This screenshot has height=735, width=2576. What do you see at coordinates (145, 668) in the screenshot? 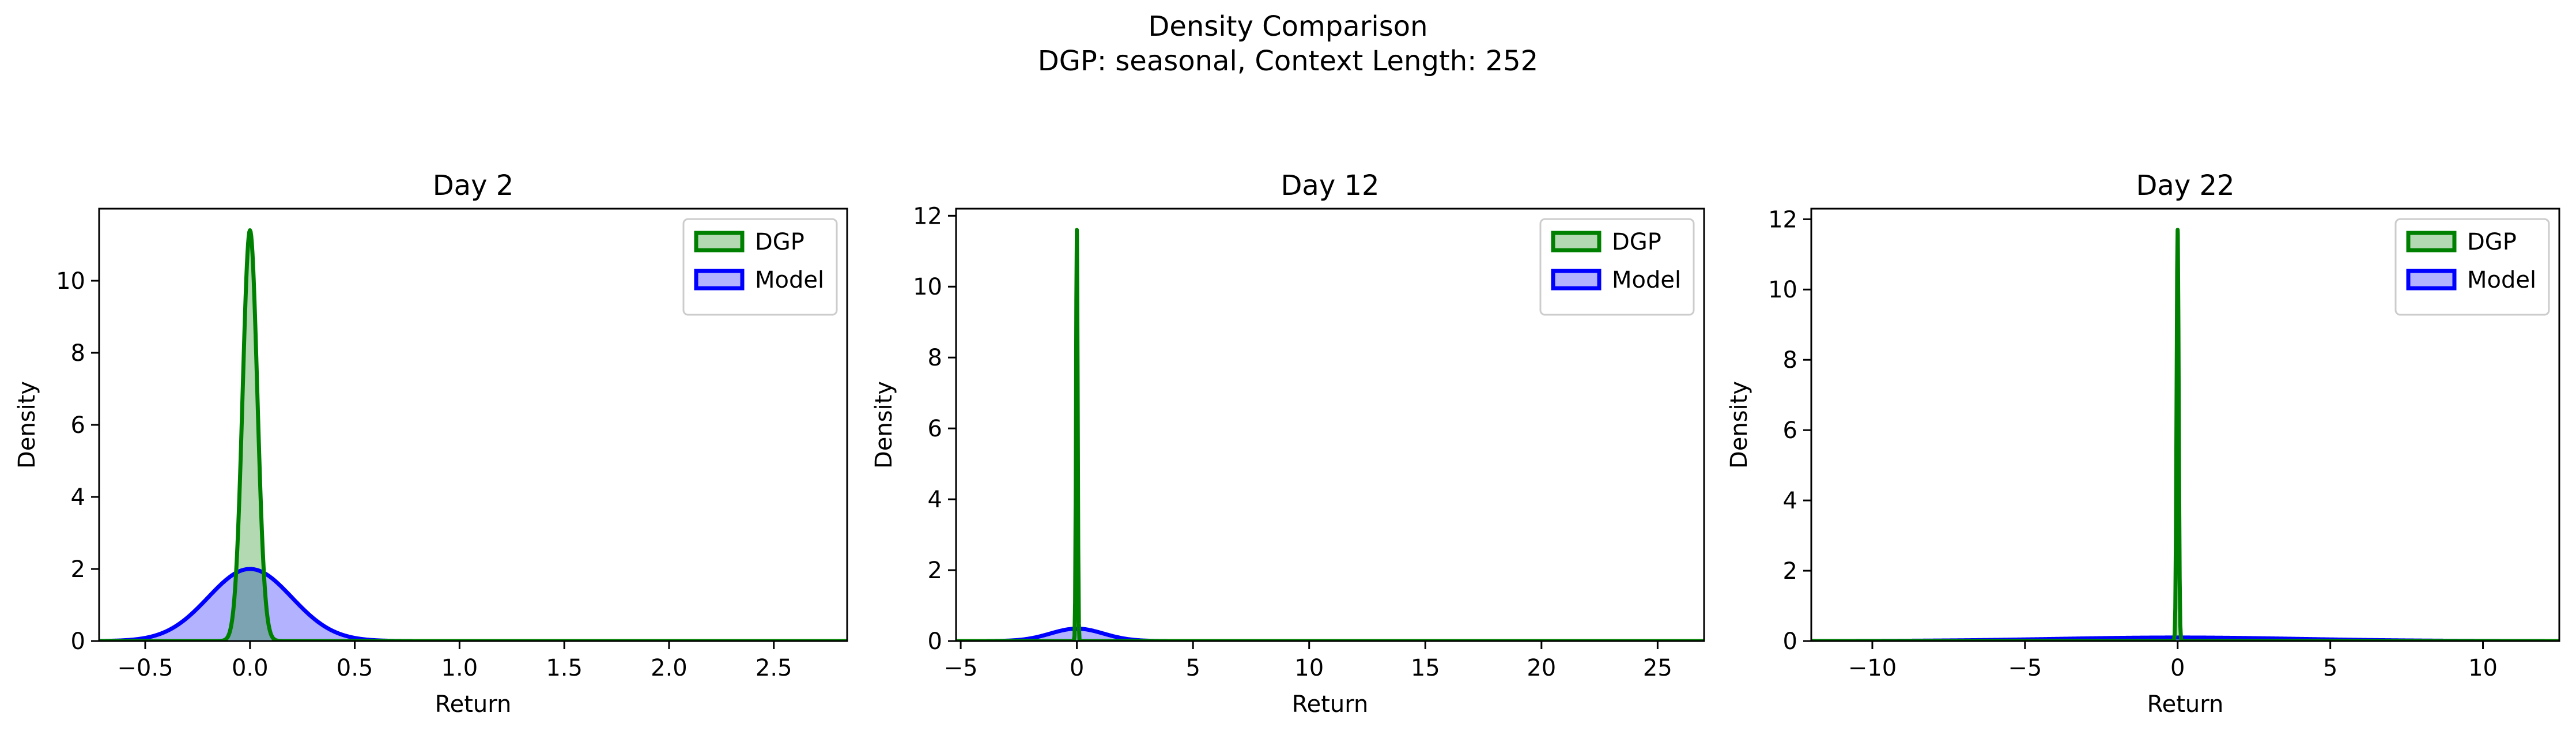
I see `x-tick-label: −0.5` at bounding box center [145, 668].